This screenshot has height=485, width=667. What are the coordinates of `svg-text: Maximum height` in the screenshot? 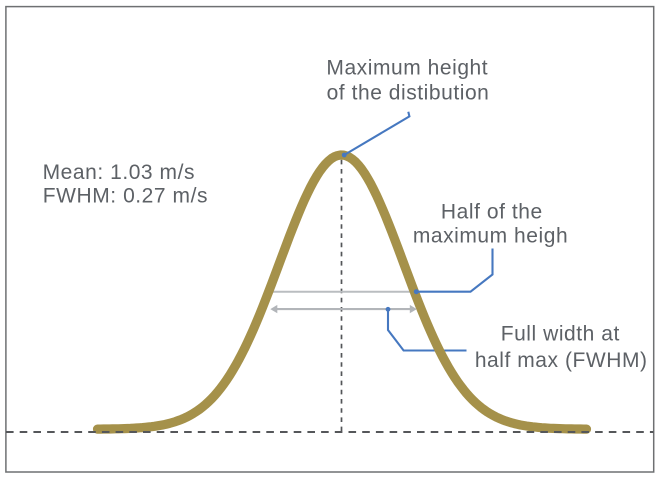 It's located at (407, 68).